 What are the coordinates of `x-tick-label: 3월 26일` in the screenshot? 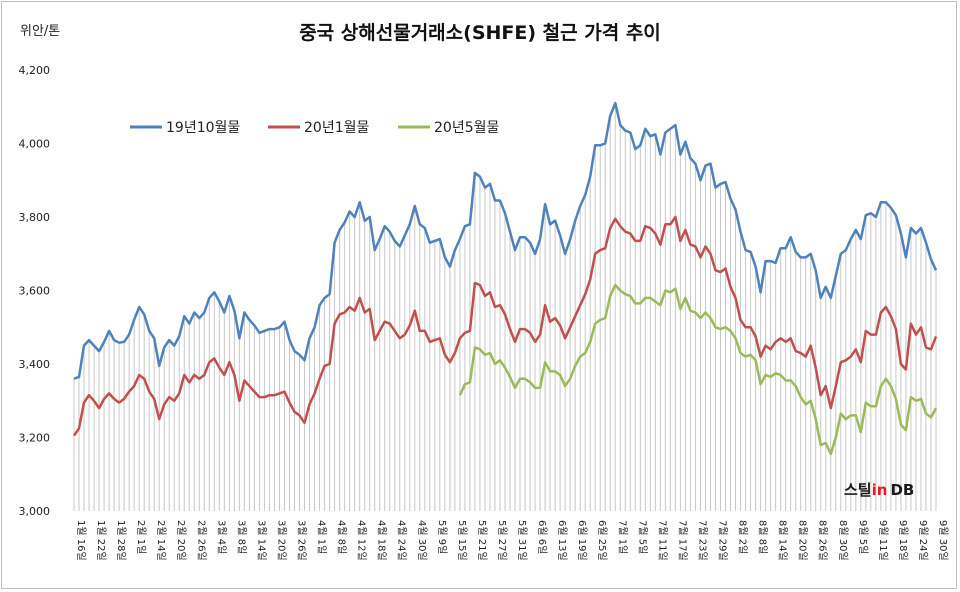 It's located at (302, 540).